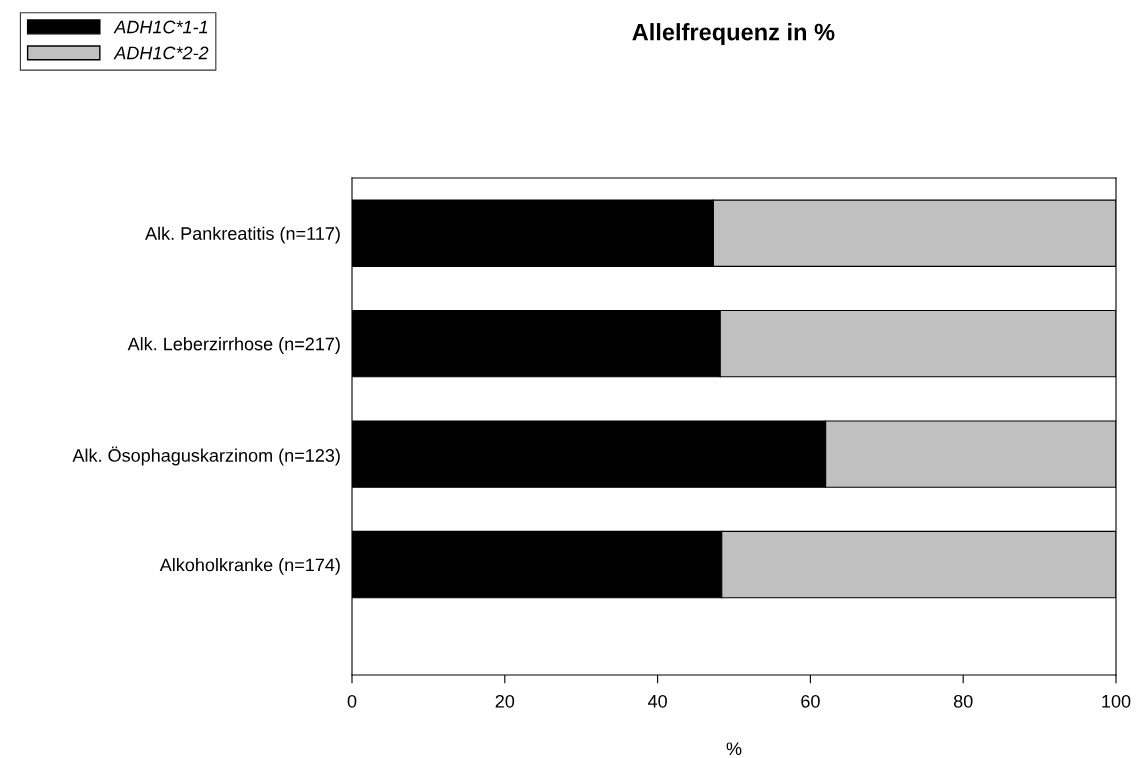  What do you see at coordinates (249, 566) in the screenshot?
I see `y-tick-label: Alkoholkranke (n=174)` at bounding box center [249, 566].